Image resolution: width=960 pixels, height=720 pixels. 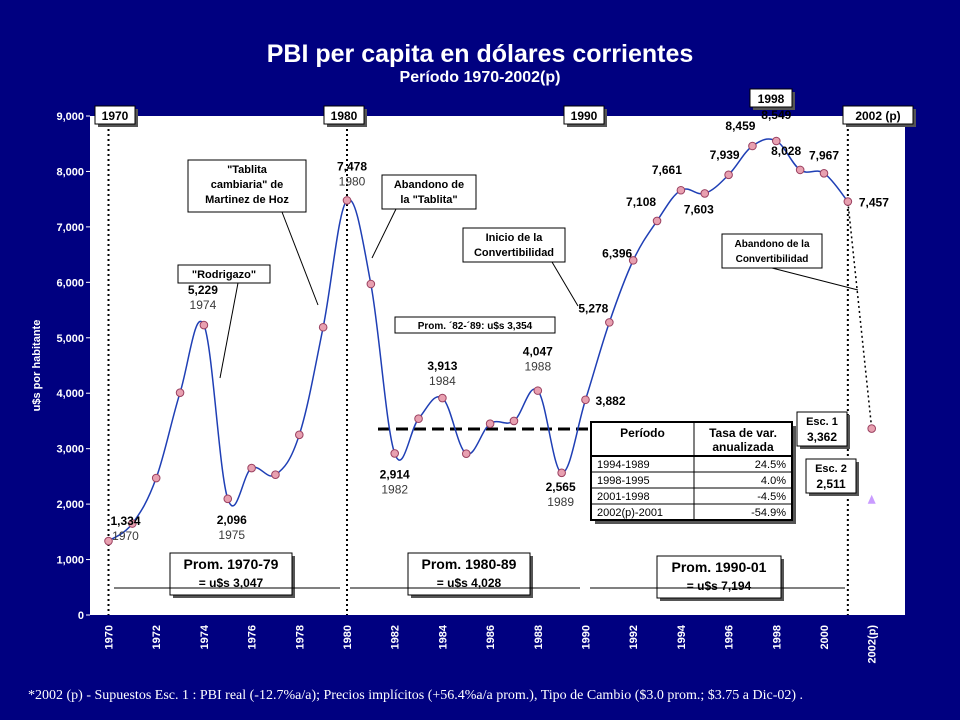 I want to click on annotation-abandono-tablita-leader, so click(x=384, y=233).